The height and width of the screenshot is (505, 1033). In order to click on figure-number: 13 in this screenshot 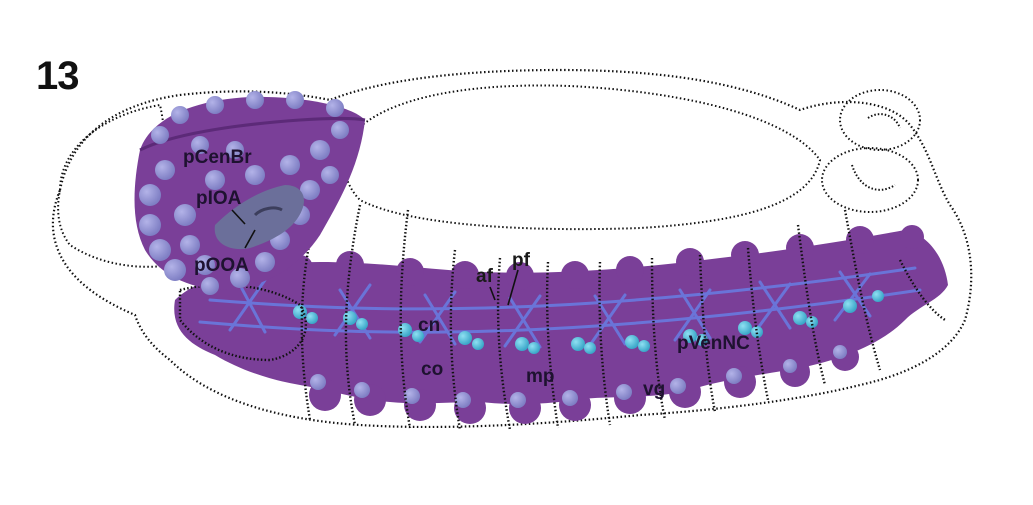, I will do `click(57, 76)`.